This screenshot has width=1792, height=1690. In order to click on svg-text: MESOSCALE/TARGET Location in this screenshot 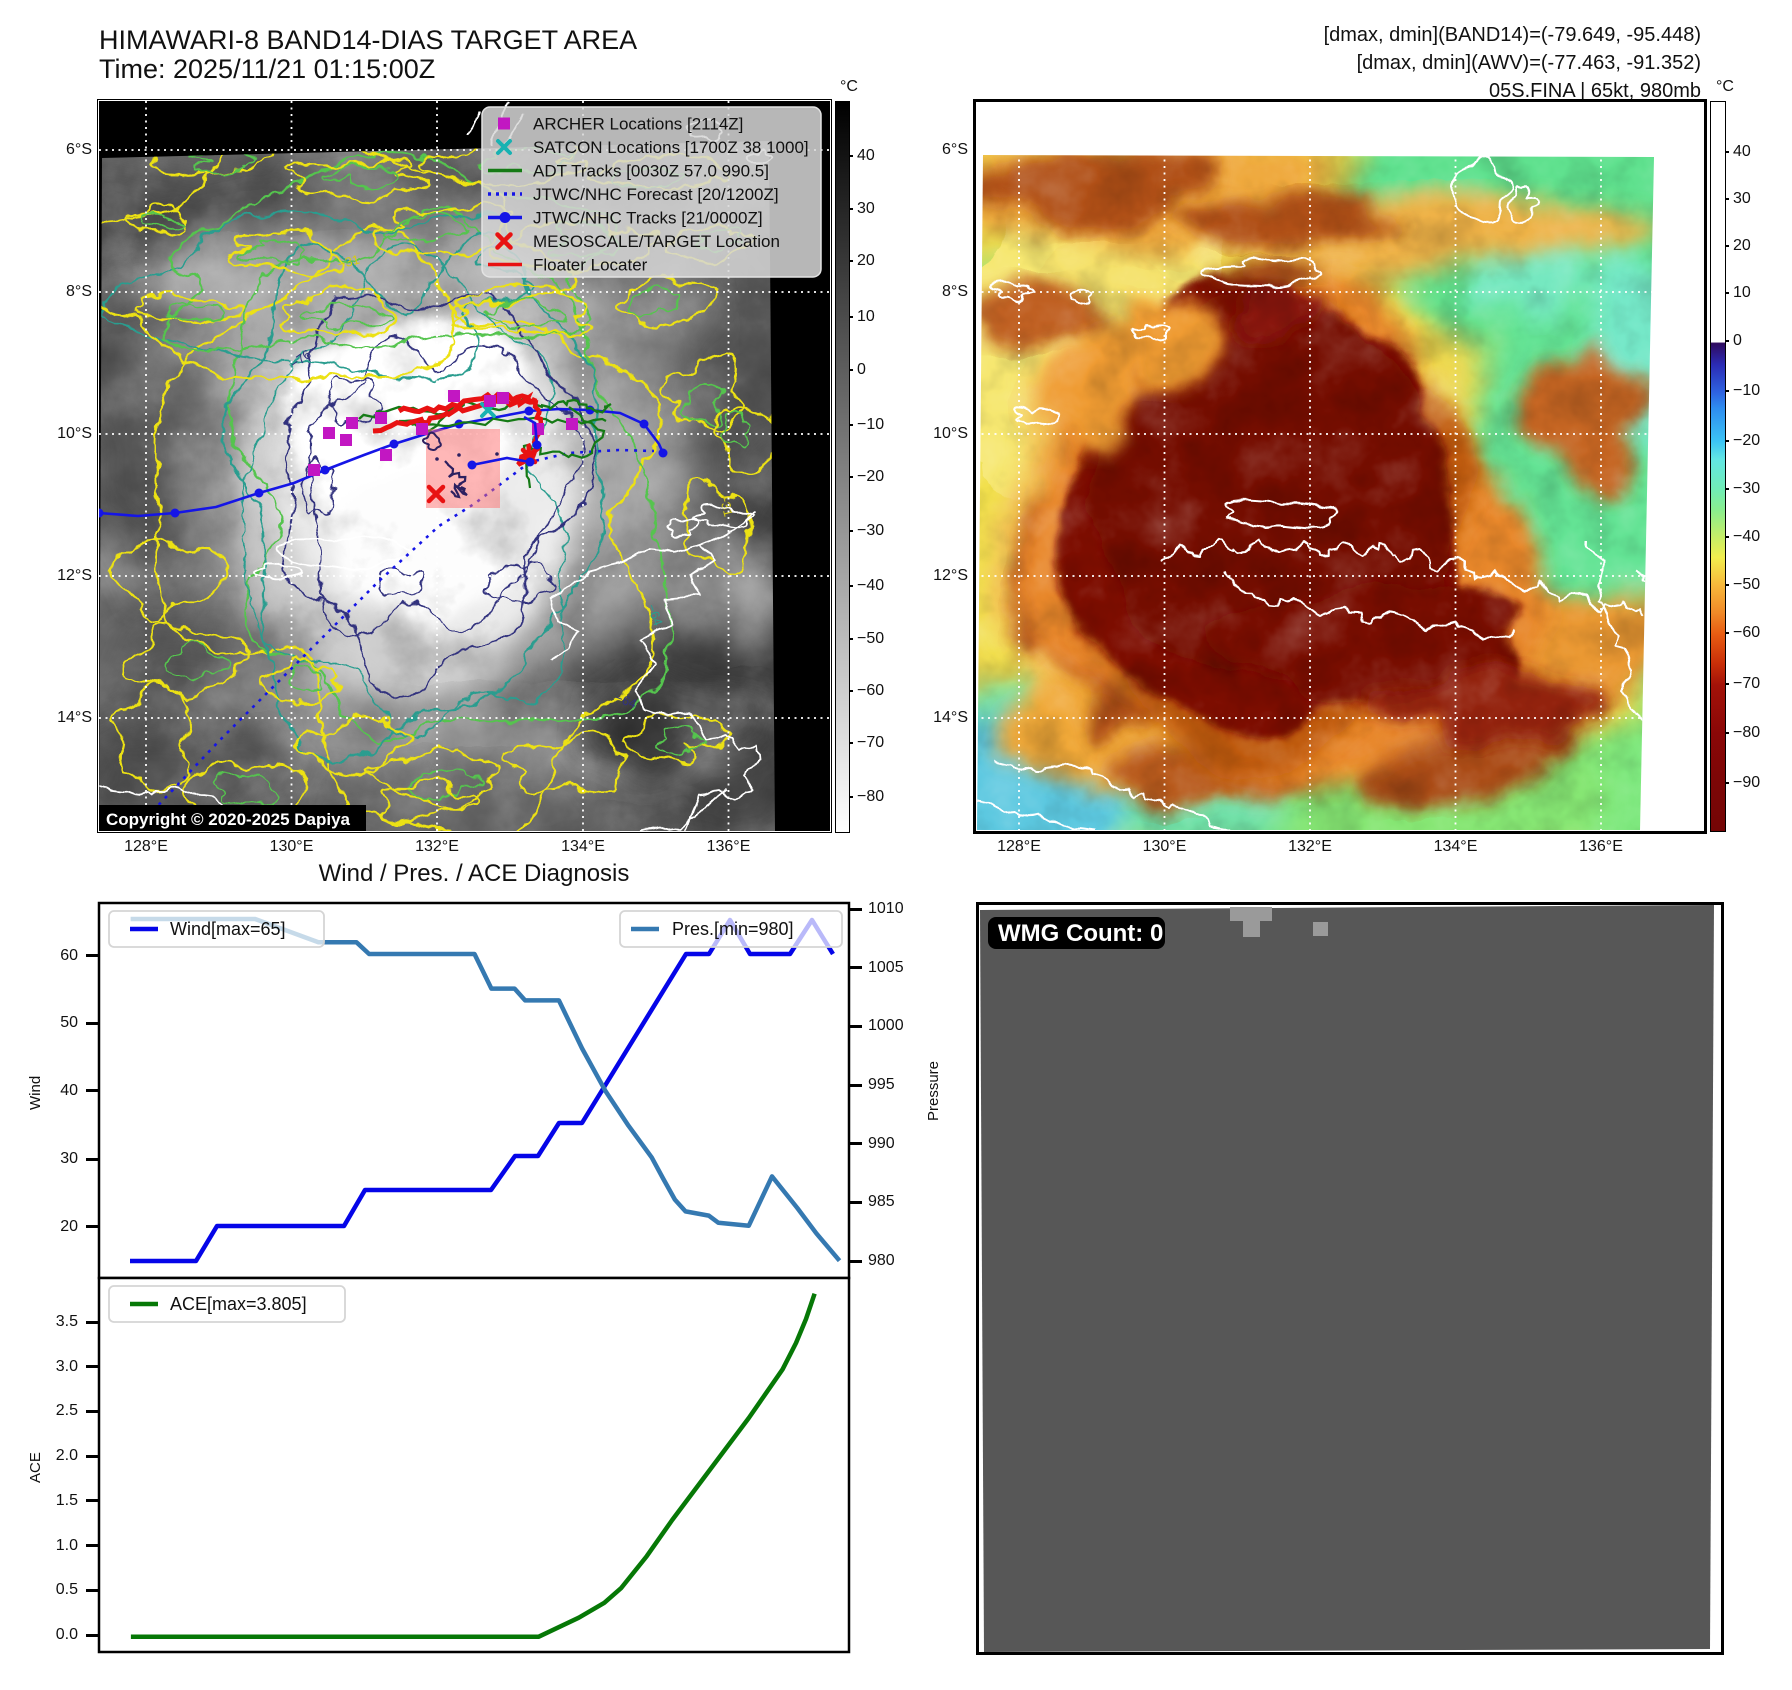, I will do `click(656, 241)`.